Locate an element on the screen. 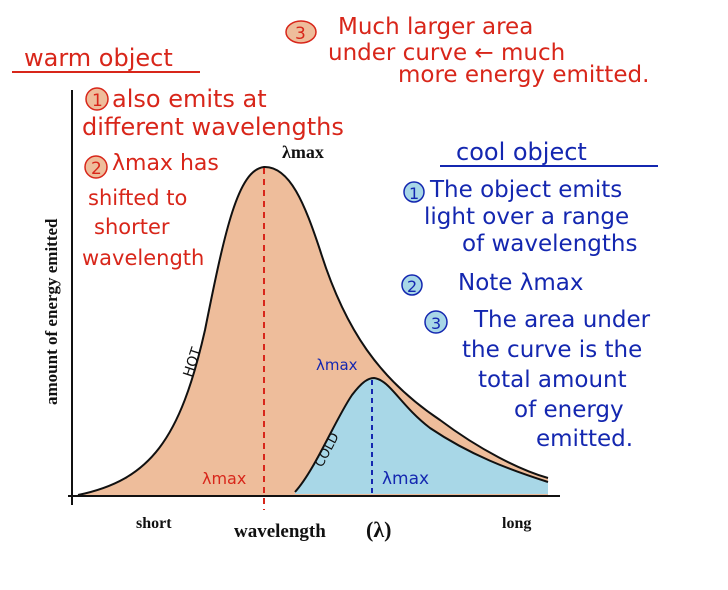 This screenshot has width=728, height=590. cool-note1-circle is located at coordinates (414, 192).